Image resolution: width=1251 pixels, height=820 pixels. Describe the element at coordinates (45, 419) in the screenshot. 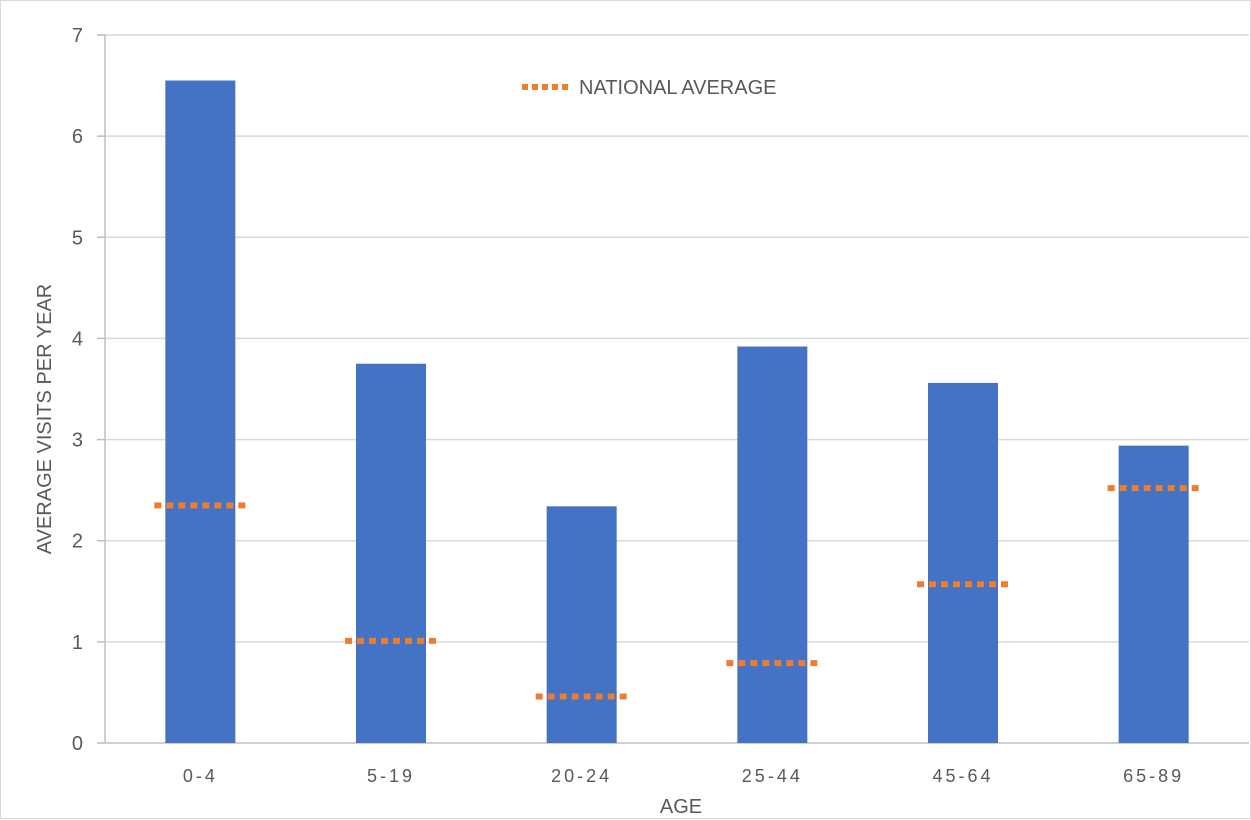

I see `y-axis-title: AVERAGE VISITS PER YEAR` at that location.